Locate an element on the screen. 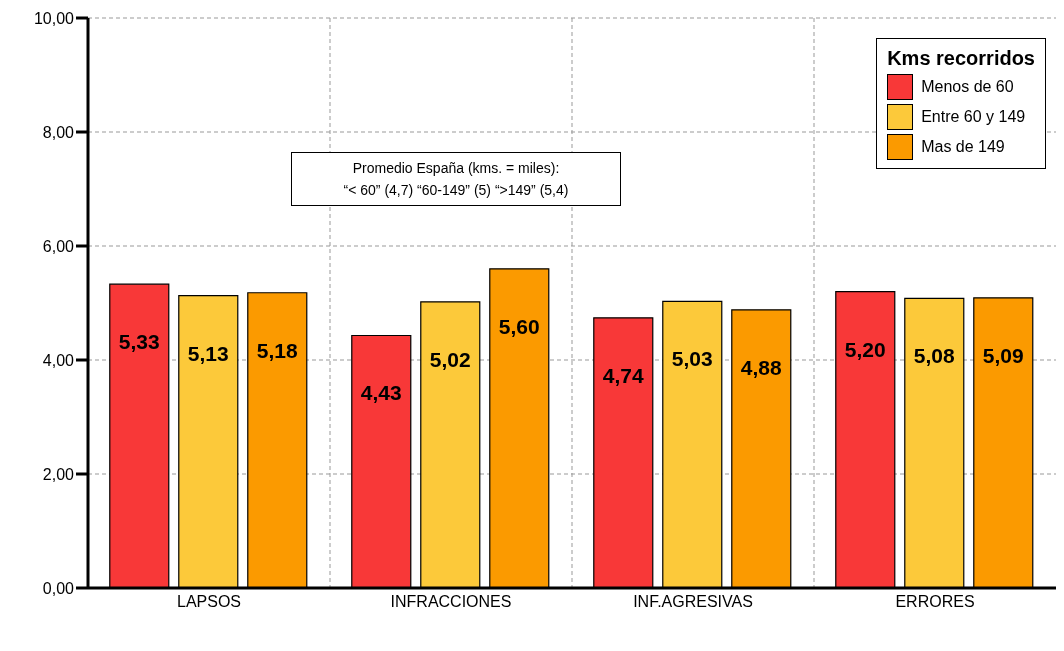 This screenshot has height=651, width=1064. x-tick-label: ERRORES is located at coordinates (935, 602).